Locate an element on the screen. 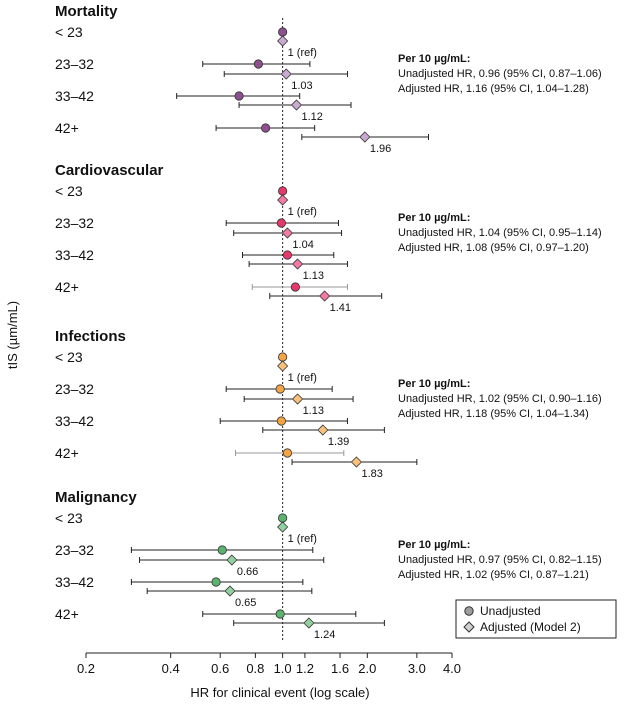 This screenshot has height=709, width=624. x-tick-label: 0.8 is located at coordinates (255, 668).